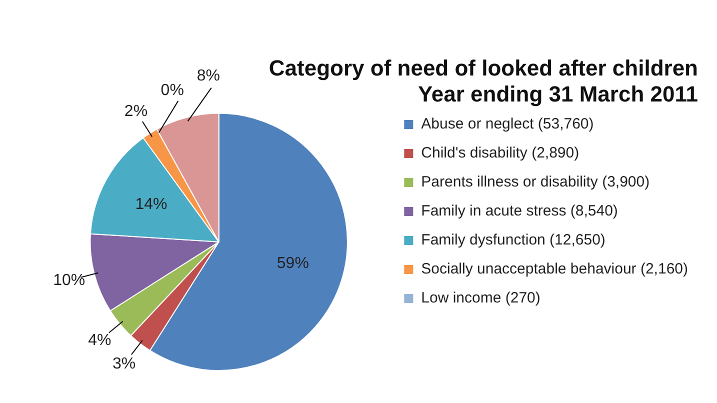 The height and width of the screenshot is (403, 717). Describe the element at coordinates (483, 67) in the screenshot. I see `chart-title: Category of need of looked after children` at that location.